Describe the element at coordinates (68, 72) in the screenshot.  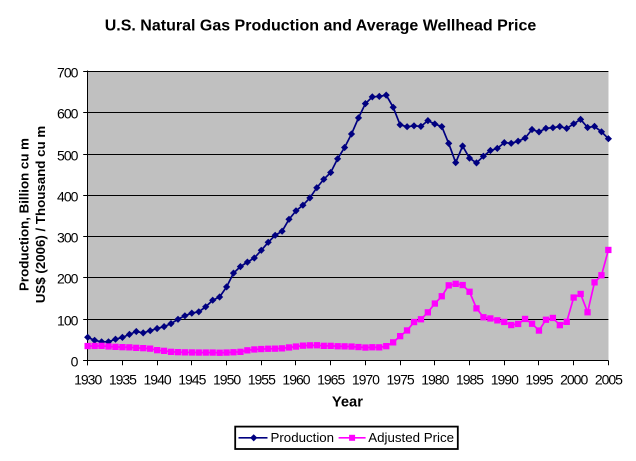
I see `svg-text: 700` at that location.